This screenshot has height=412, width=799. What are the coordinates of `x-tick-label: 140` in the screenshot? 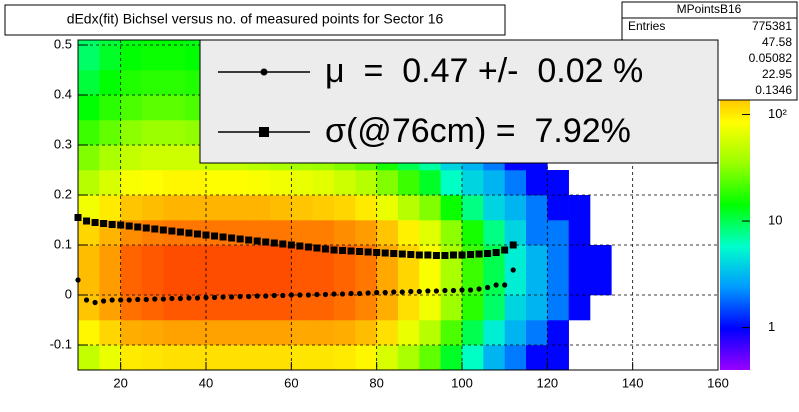 It's located at (633, 382).